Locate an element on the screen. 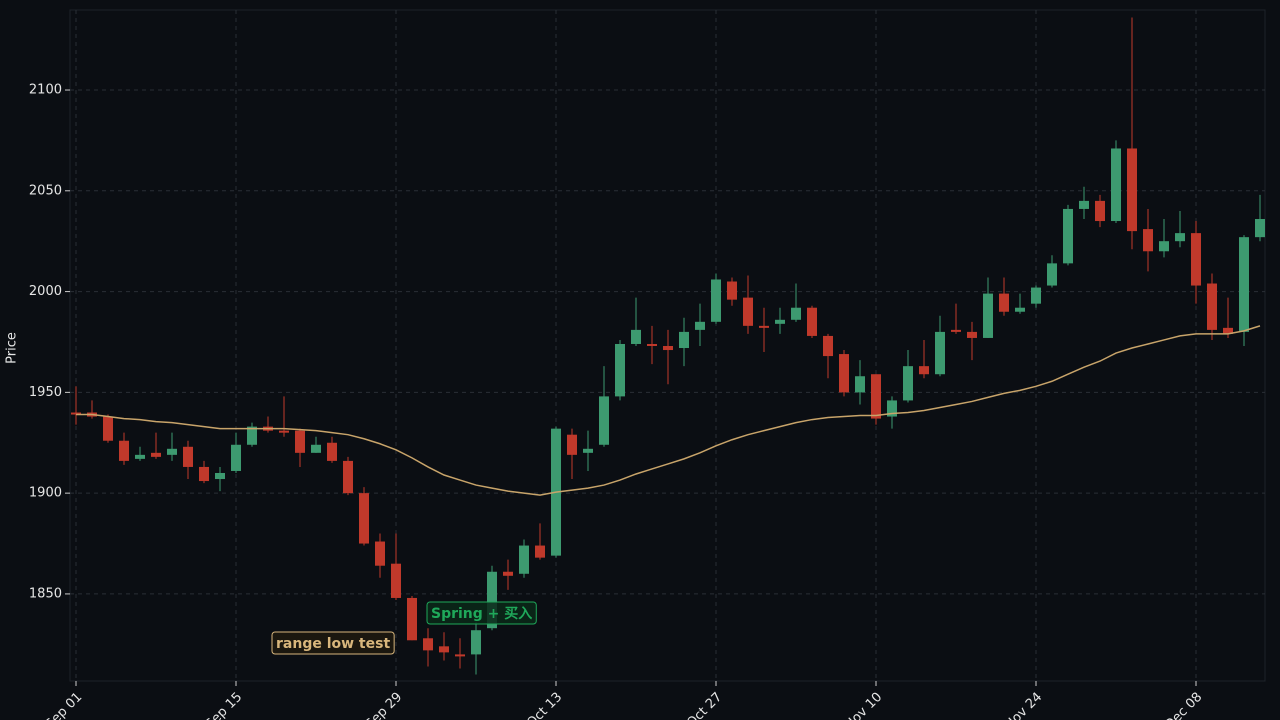 The image size is (1280, 720). y-axis-label: Price is located at coordinates (12, 348).